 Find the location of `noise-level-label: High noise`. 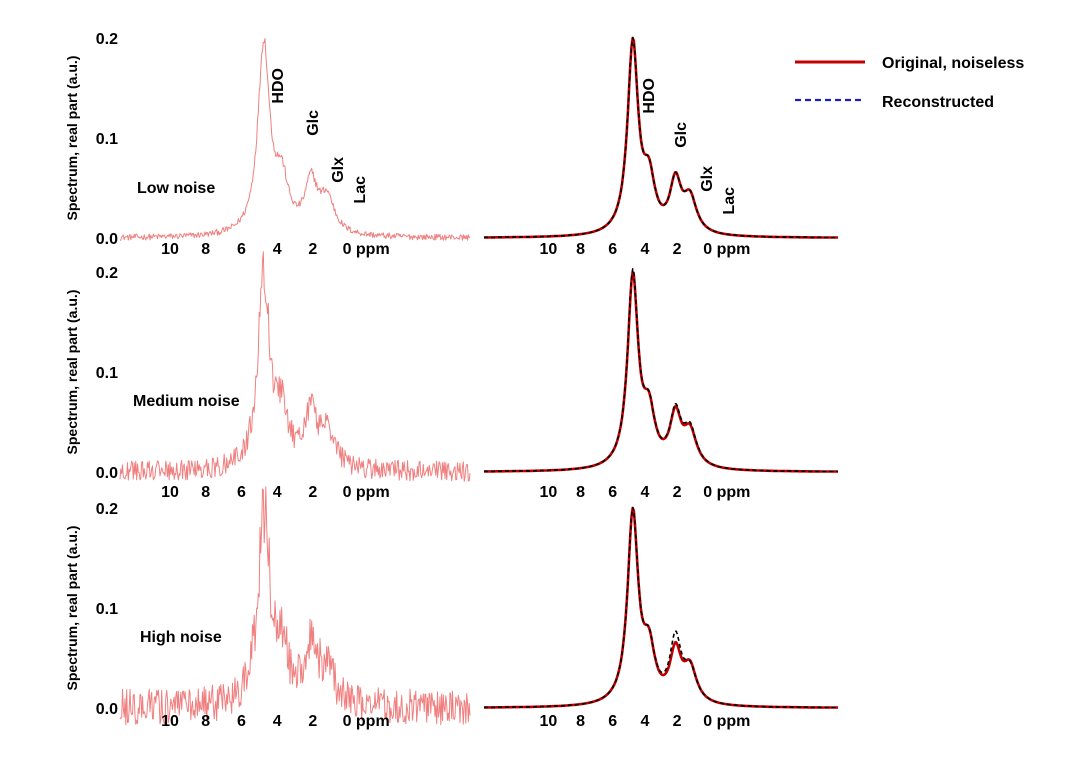

noise-level-label: High noise is located at coordinates (181, 637).